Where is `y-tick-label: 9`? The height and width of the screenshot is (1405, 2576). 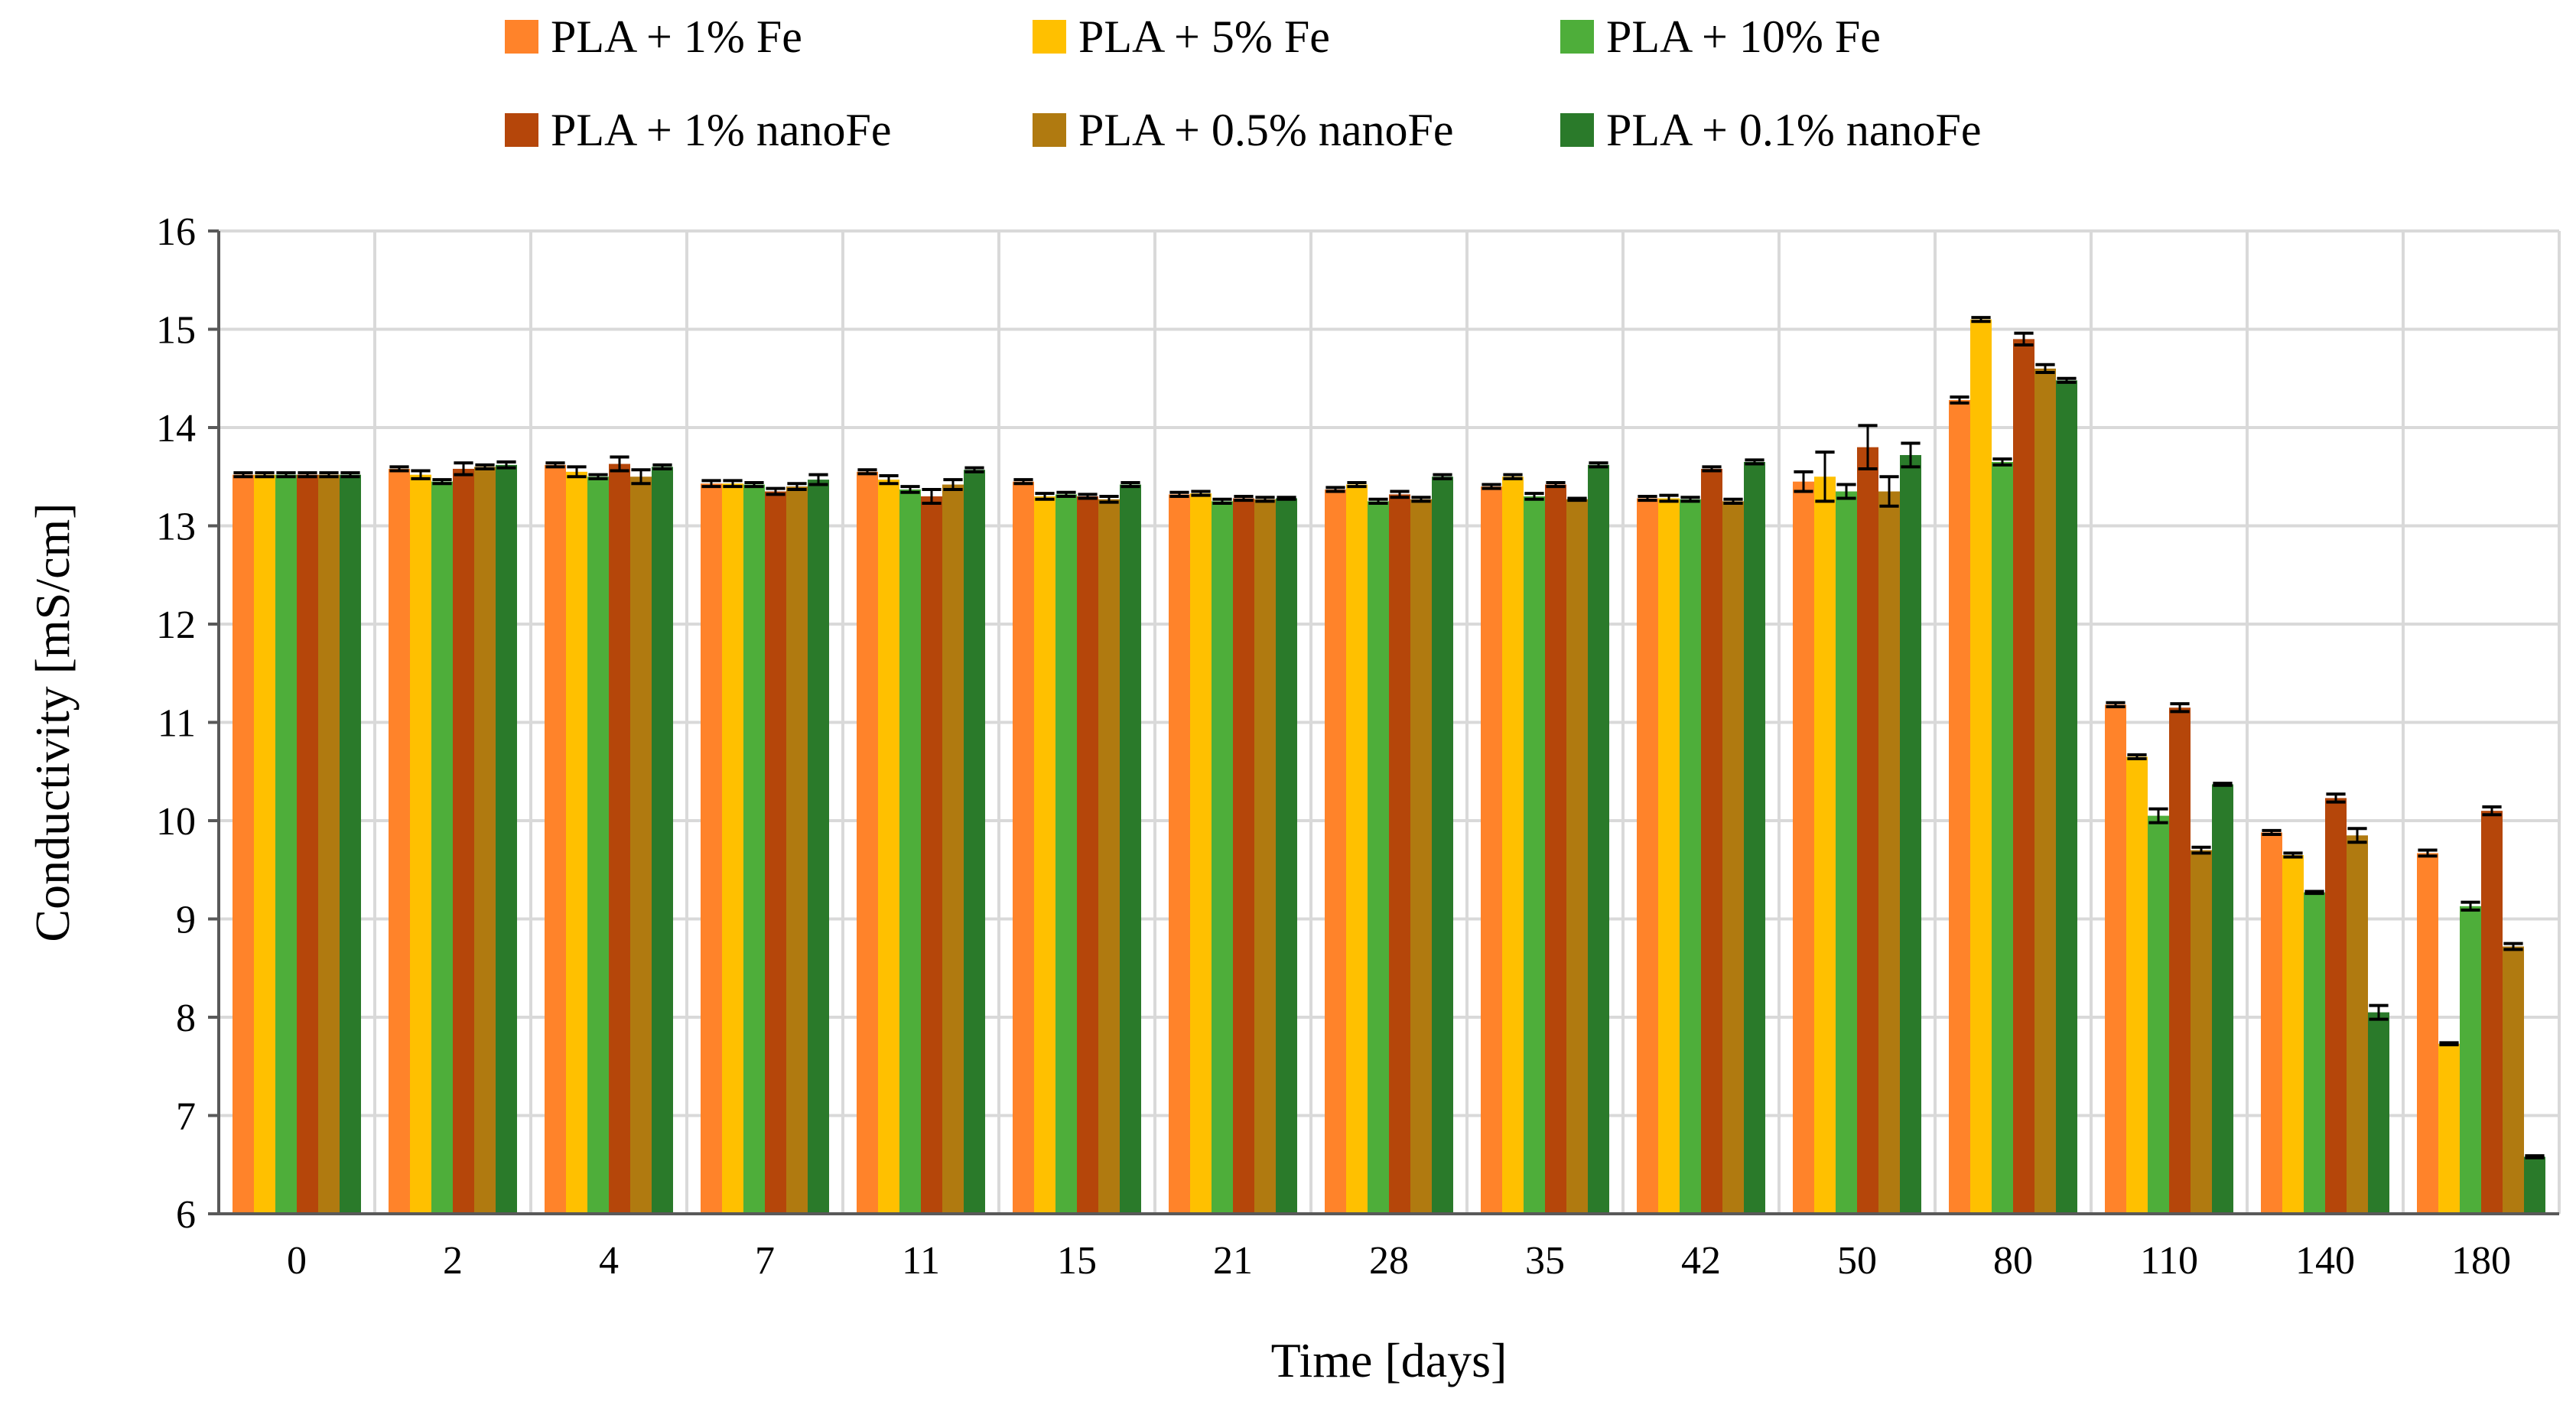 y-tick-label: 9 is located at coordinates (186, 920).